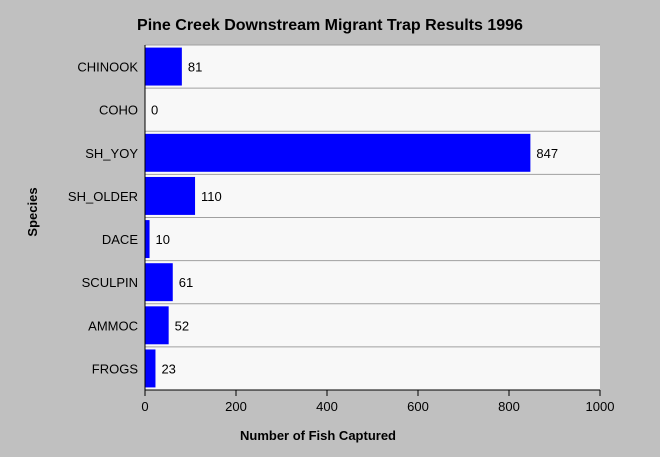 This screenshot has height=457, width=660. What do you see at coordinates (170, 195) in the screenshot?
I see `bar-sh-older` at bounding box center [170, 195].